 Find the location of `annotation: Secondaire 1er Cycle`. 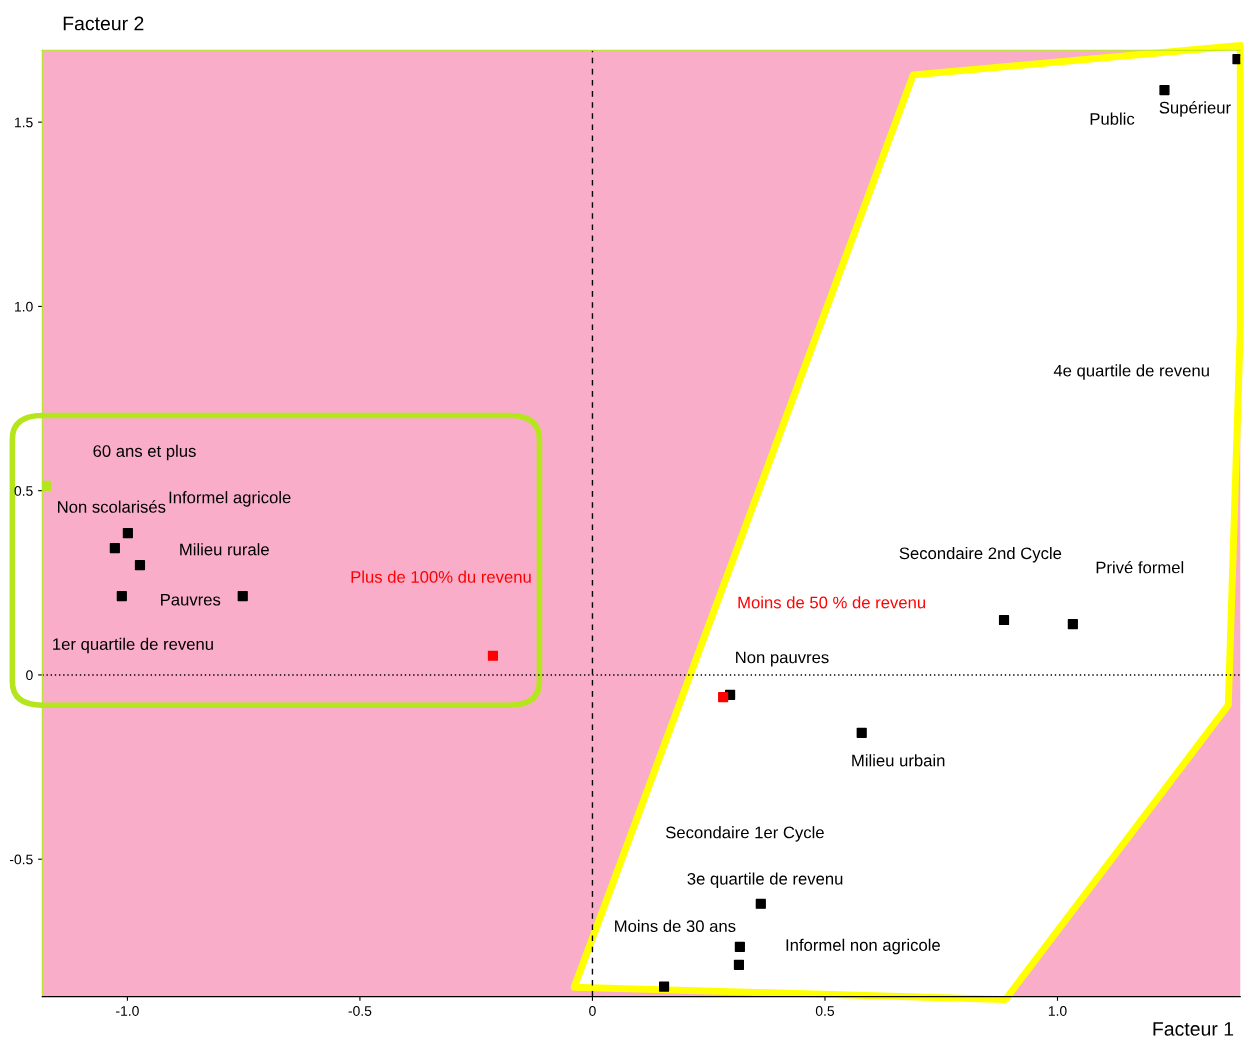

annotation: Secondaire 1er Cycle is located at coordinates (745, 834).